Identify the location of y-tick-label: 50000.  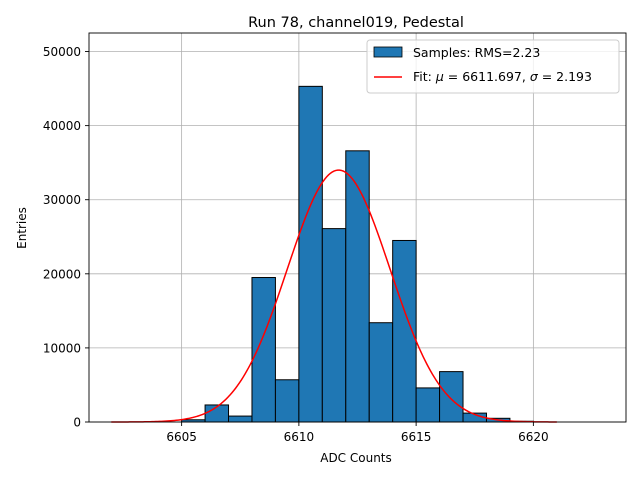
(62, 52).